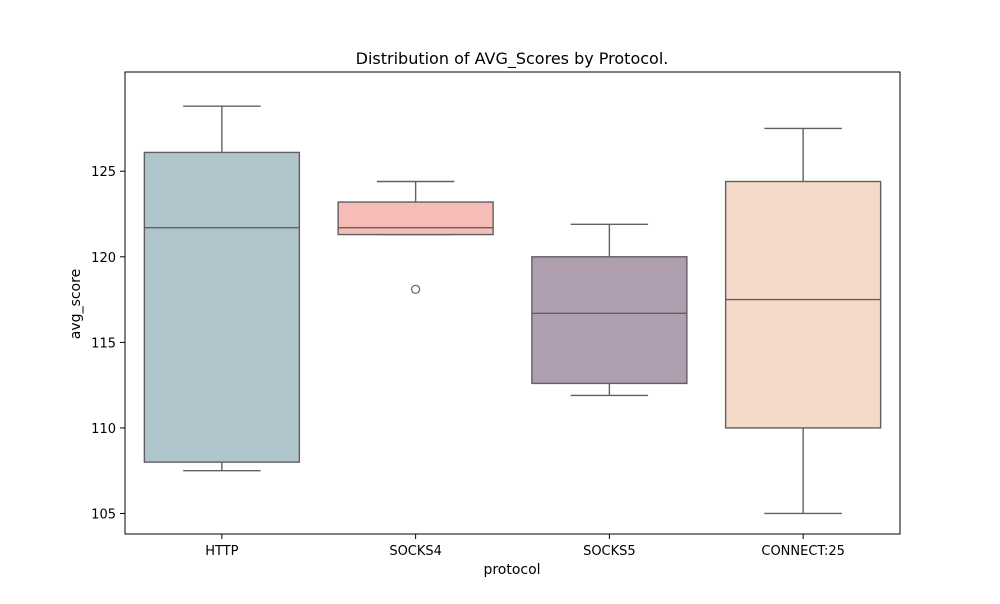  Describe the element at coordinates (511, 570) in the screenshot. I see `x-axis-label: protocol` at that location.